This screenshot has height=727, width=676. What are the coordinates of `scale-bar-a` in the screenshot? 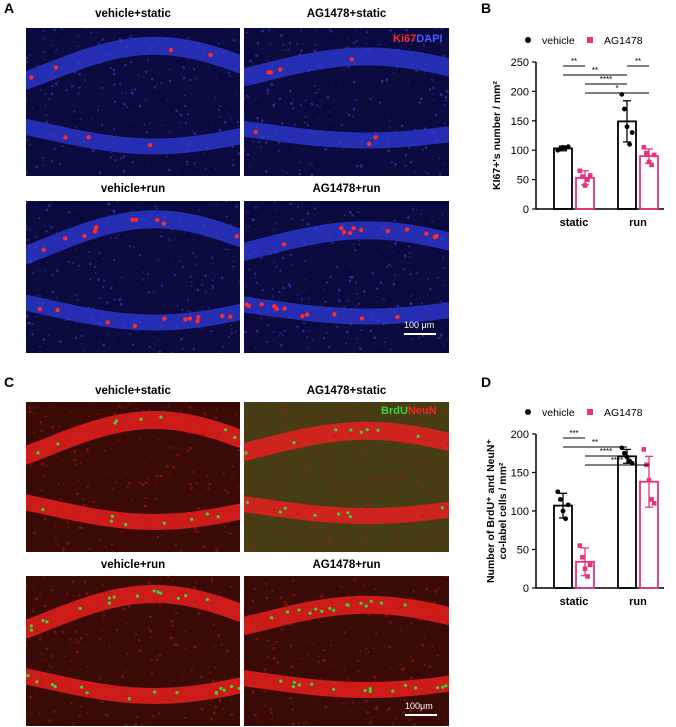 It's located at (420, 334).